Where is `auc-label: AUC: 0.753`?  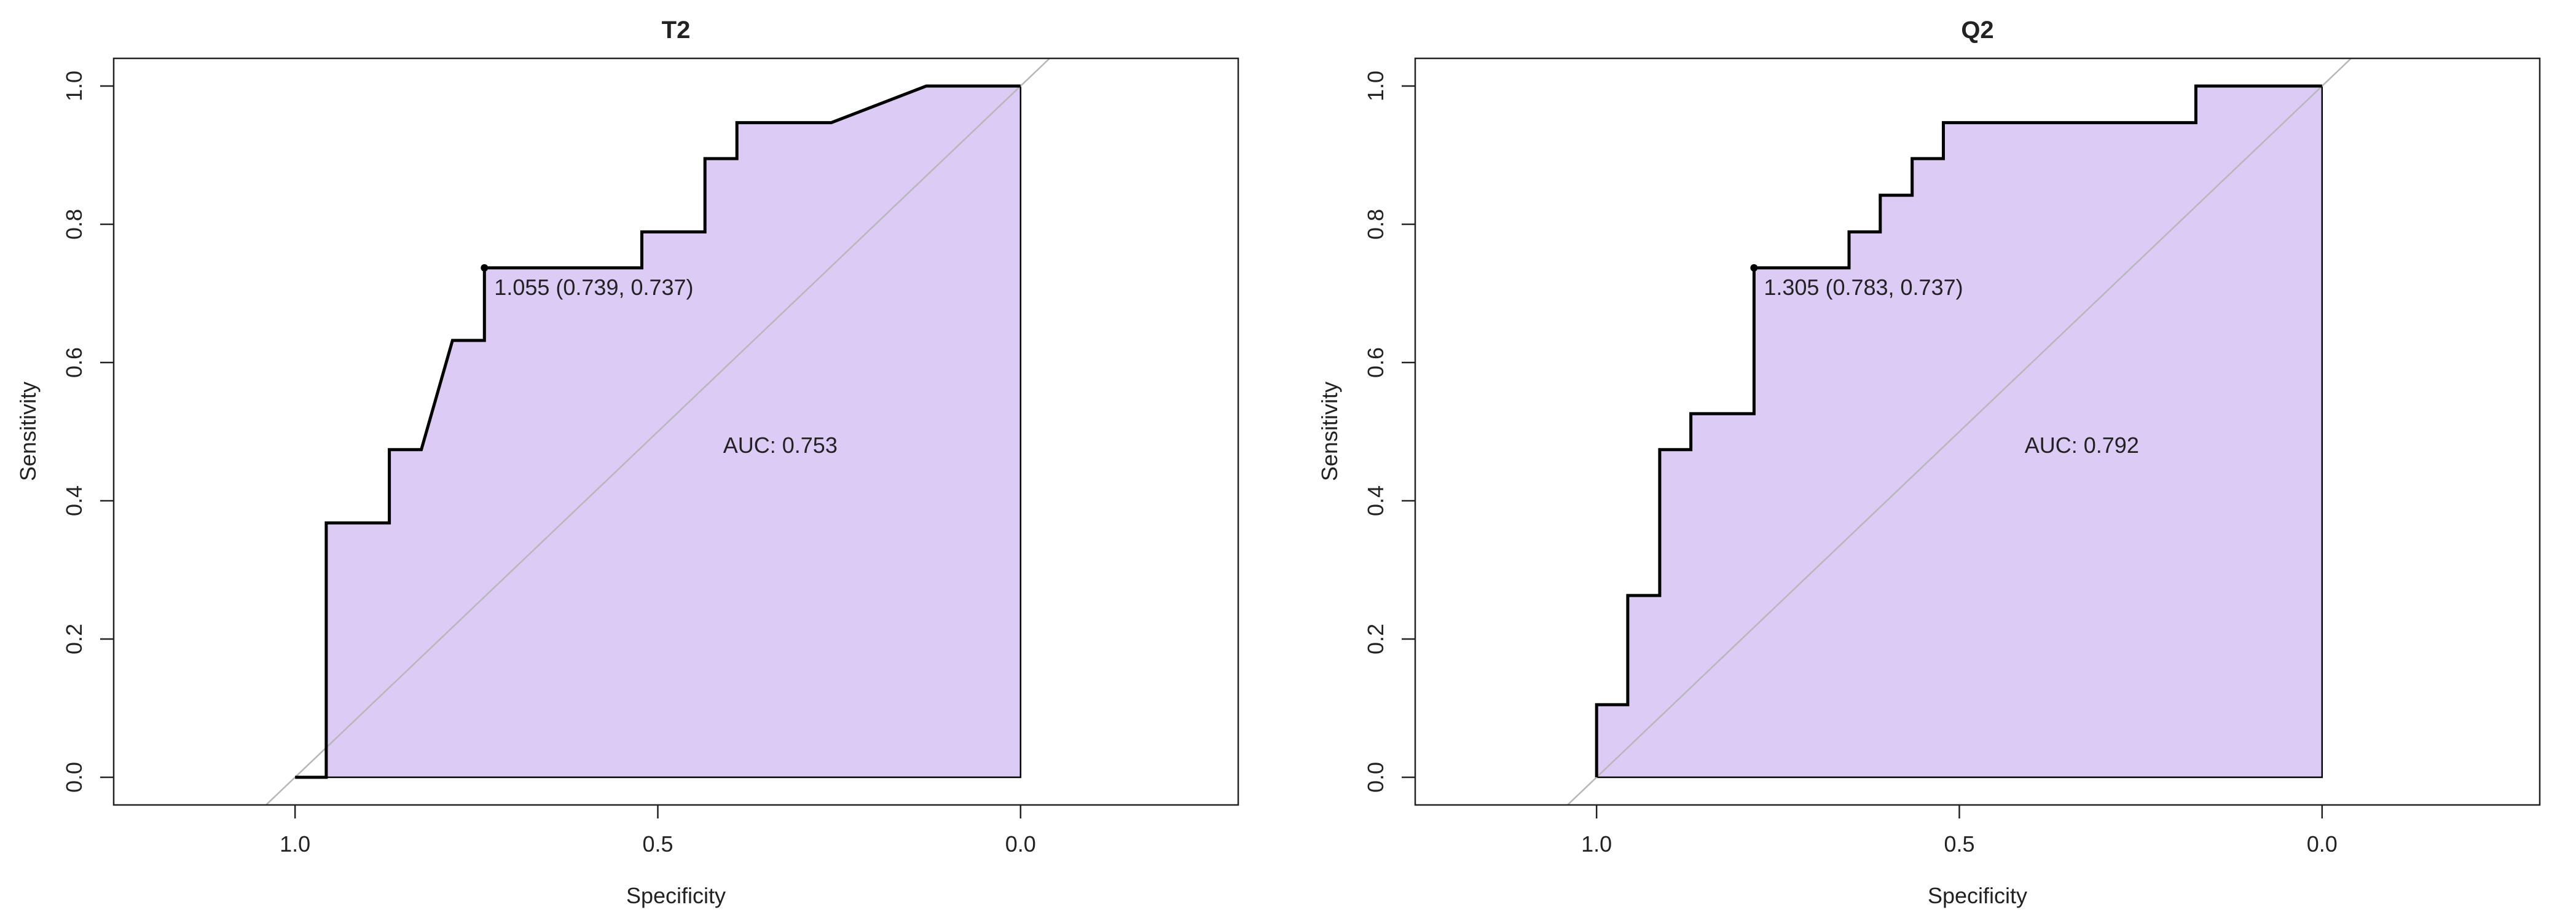 auc-label: AUC: 0.753 is located at coordinates (780, 445).